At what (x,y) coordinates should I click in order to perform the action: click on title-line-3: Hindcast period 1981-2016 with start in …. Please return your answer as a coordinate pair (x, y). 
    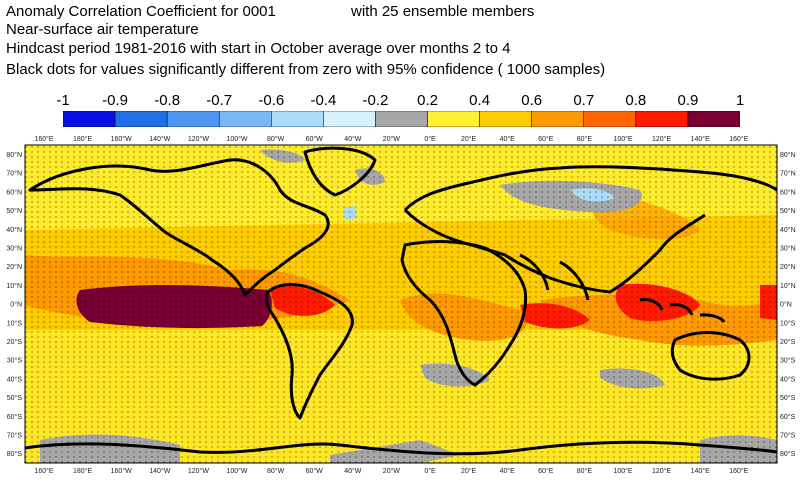
    Looking at the image, I should click on (258, 48).